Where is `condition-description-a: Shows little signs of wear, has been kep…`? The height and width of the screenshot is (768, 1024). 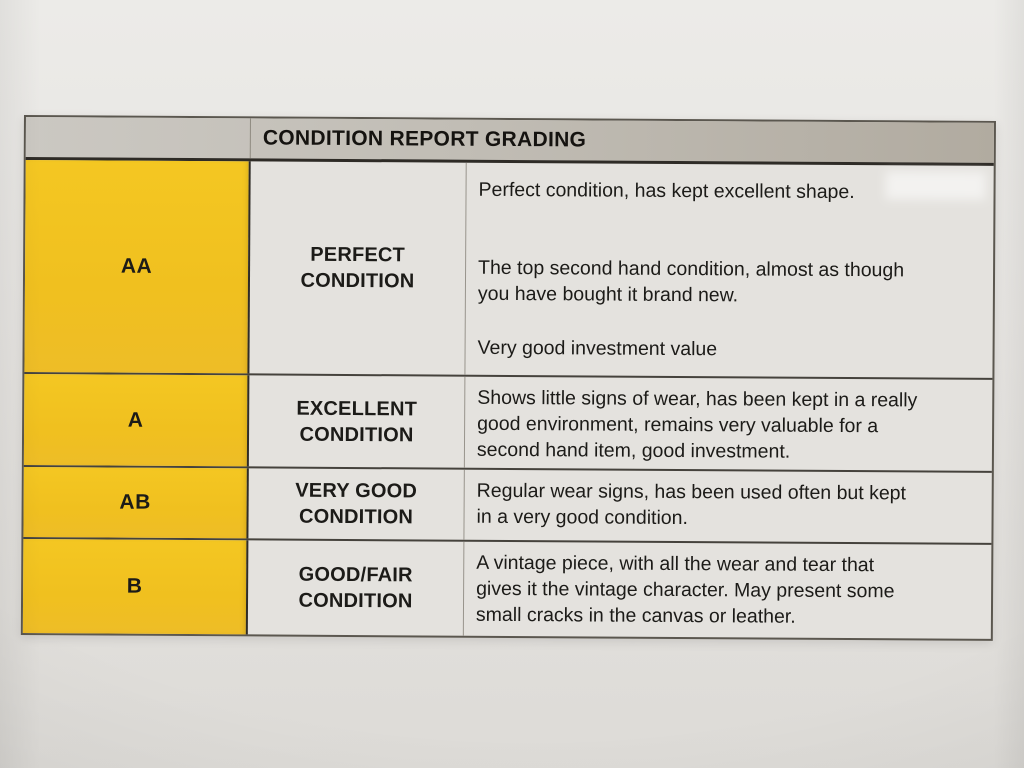 condition-description-a: Shows little signs of wear, has been kep… is located at coordinates (729, 424).